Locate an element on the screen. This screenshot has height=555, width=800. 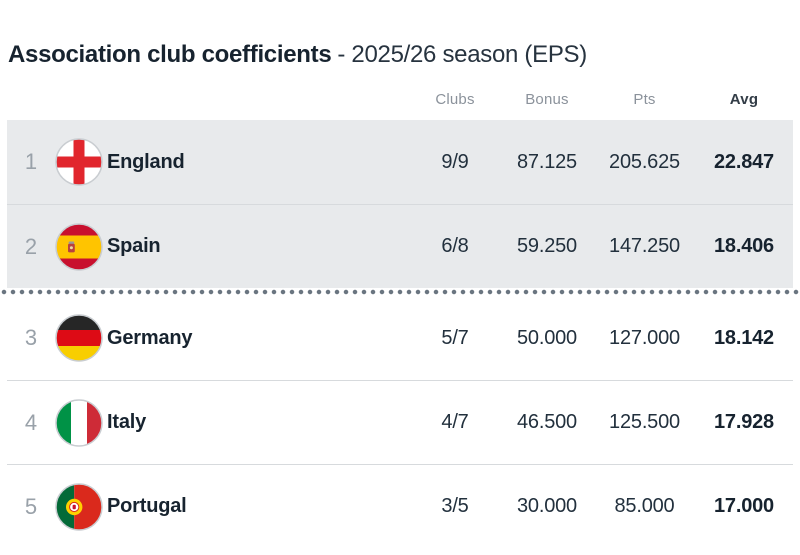
pts-value: 147.250 is located at coordinates (644, 246).